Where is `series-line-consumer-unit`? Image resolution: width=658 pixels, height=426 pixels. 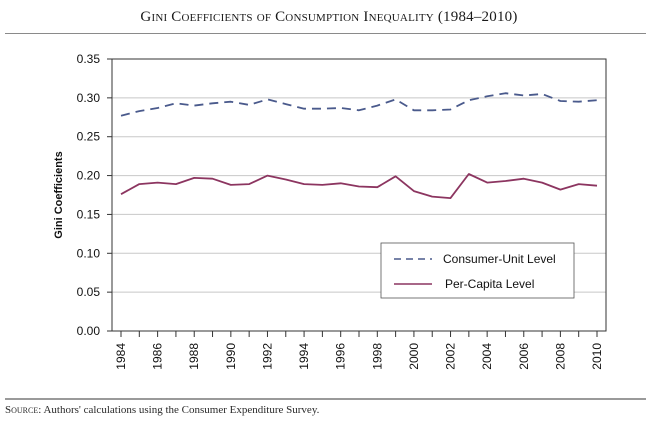 series-line-consumer-unit is located at coordinates (359, 104).